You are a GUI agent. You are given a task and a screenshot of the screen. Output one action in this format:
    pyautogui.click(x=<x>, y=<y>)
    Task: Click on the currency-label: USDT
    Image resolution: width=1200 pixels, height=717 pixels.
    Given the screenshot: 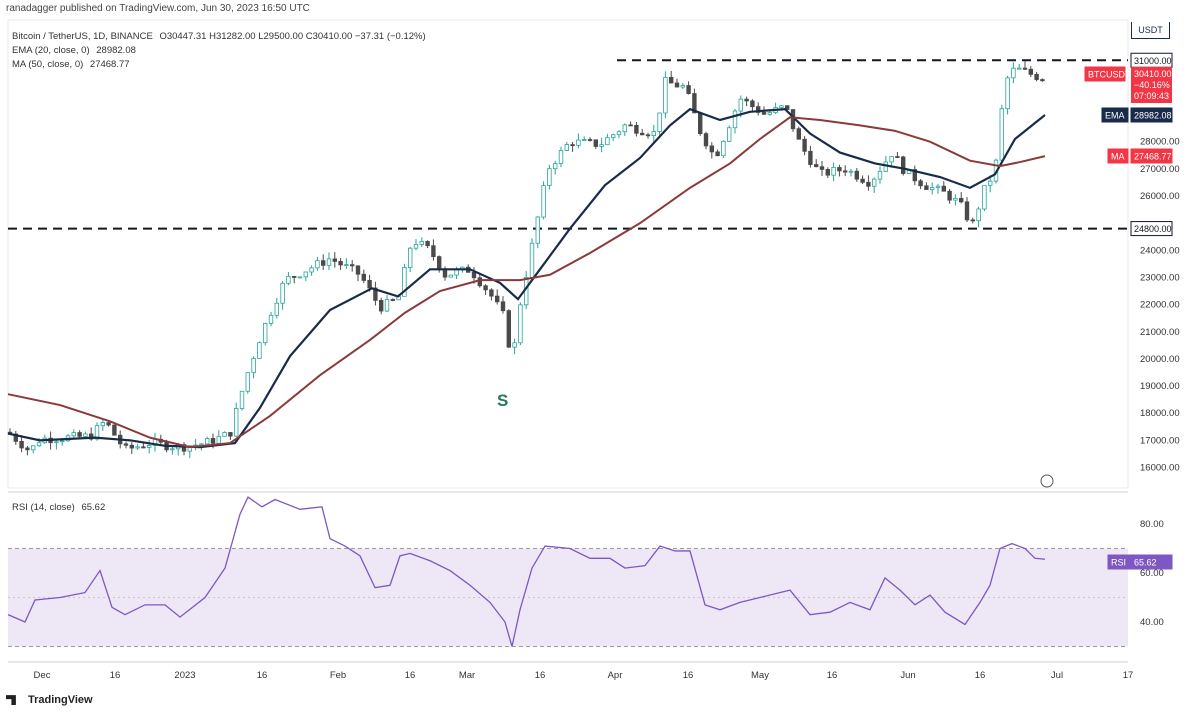 What is the action you would take?
    pyautogui.click(x=1150, y=30)
    